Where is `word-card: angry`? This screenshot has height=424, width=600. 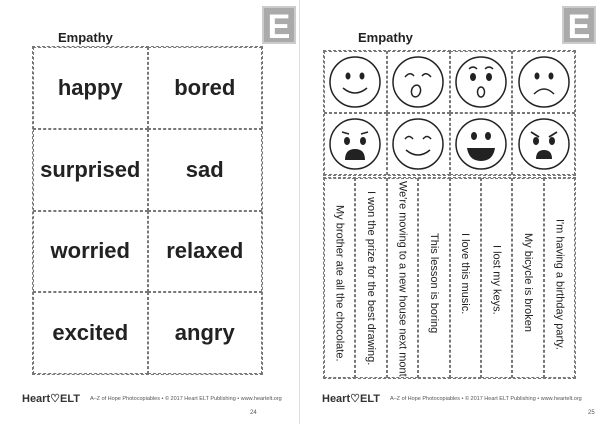
word-card: angry is located at coordinates (204, 333).